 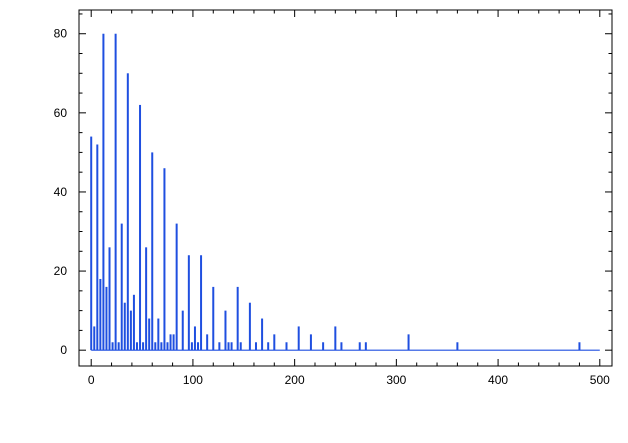 What do you see at coordinates (396, 380) in the screenshot?
I see `x-tick-label: 300` at bounding box center [396, 380].